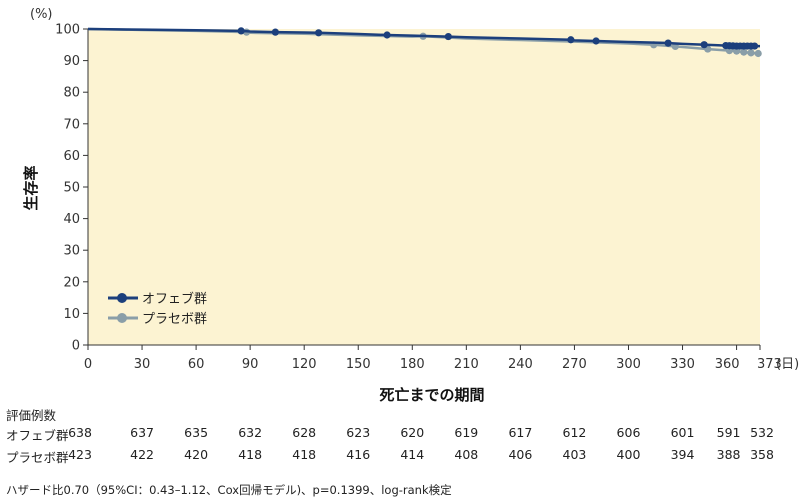 Image resolution: width=800 pixels, height=504 pixels. I want to click on risk-value: 403, so click(574, 454).